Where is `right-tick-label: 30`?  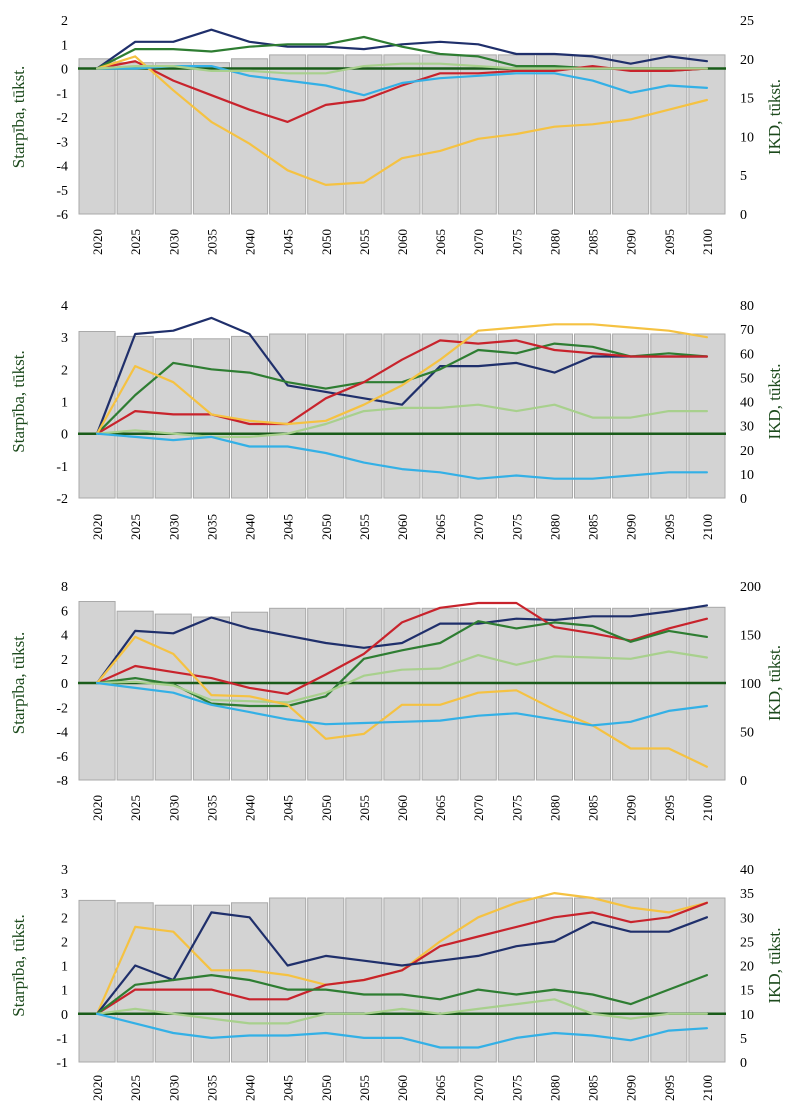
right-tick-label: 30 is located at coordinates (747, 918).